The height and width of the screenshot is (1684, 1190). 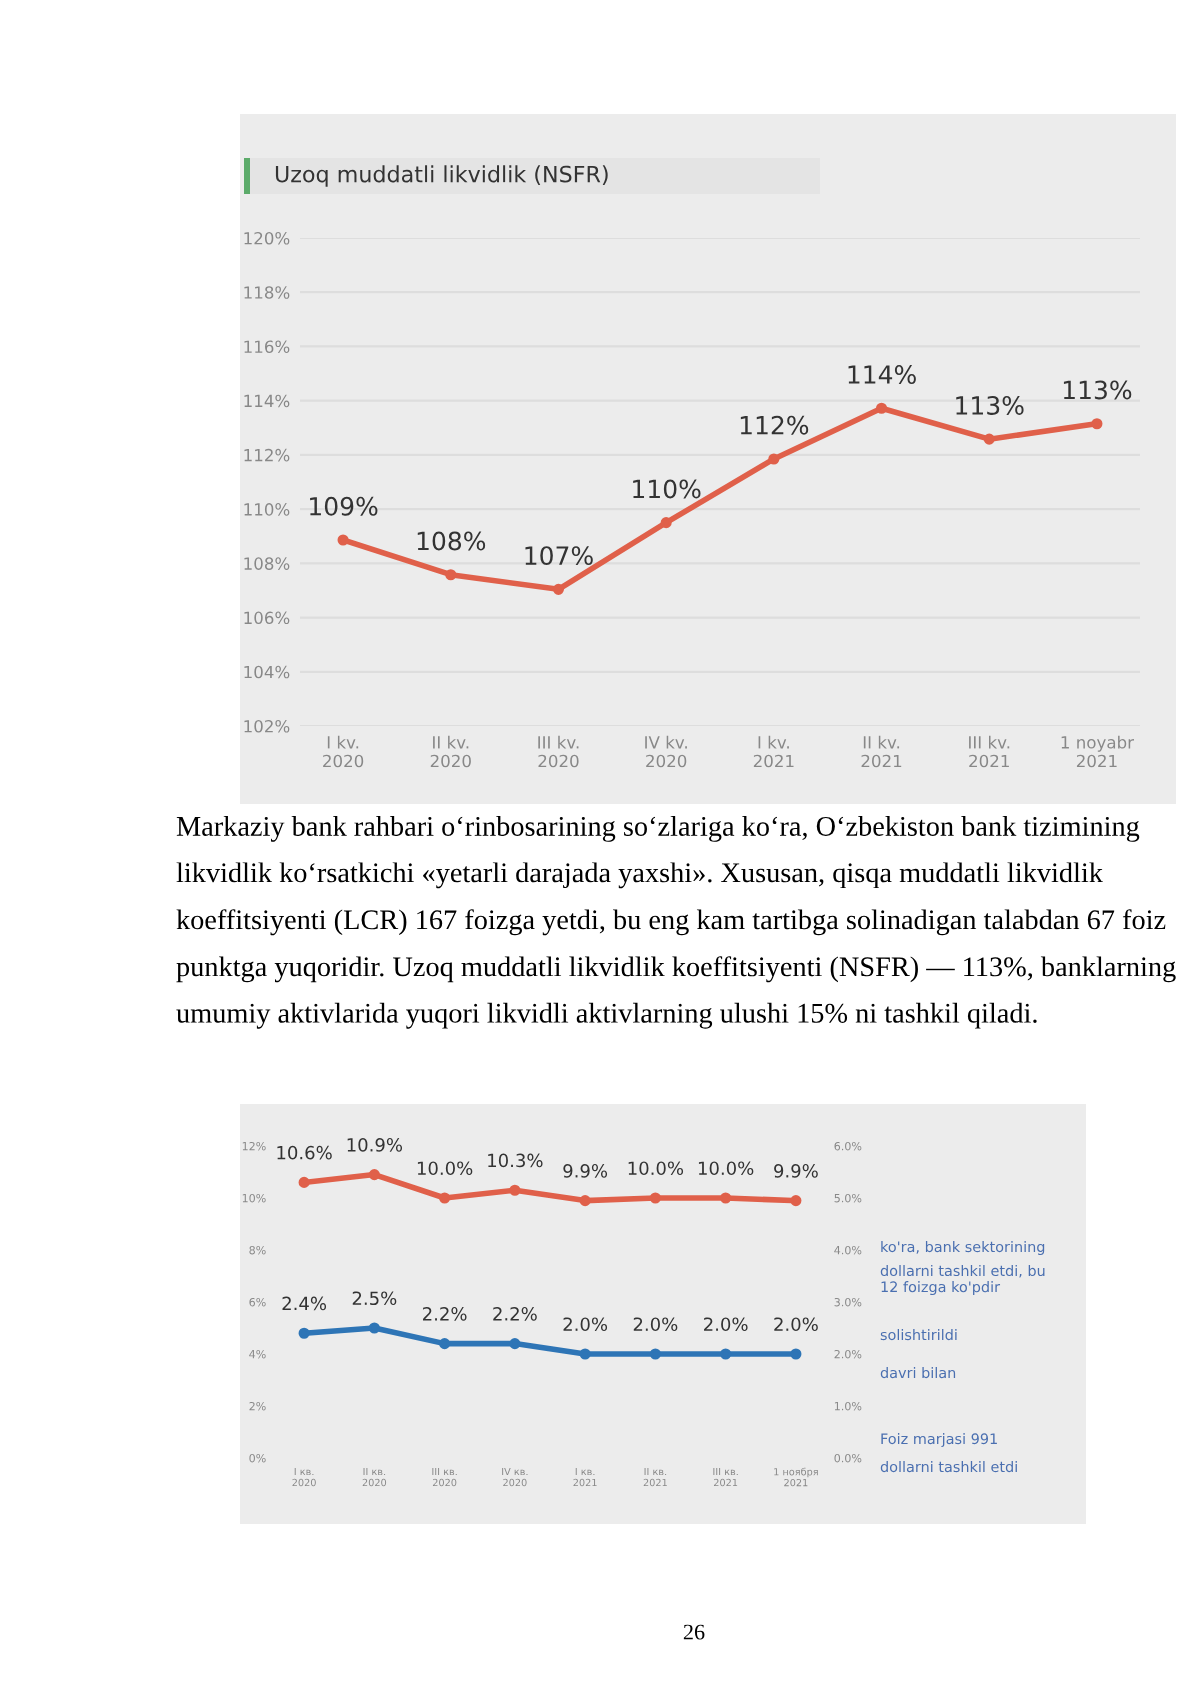 I want to click on chart-title: Uzoq muddatli likvidlik (NSFR), so click(x=441, y=176).